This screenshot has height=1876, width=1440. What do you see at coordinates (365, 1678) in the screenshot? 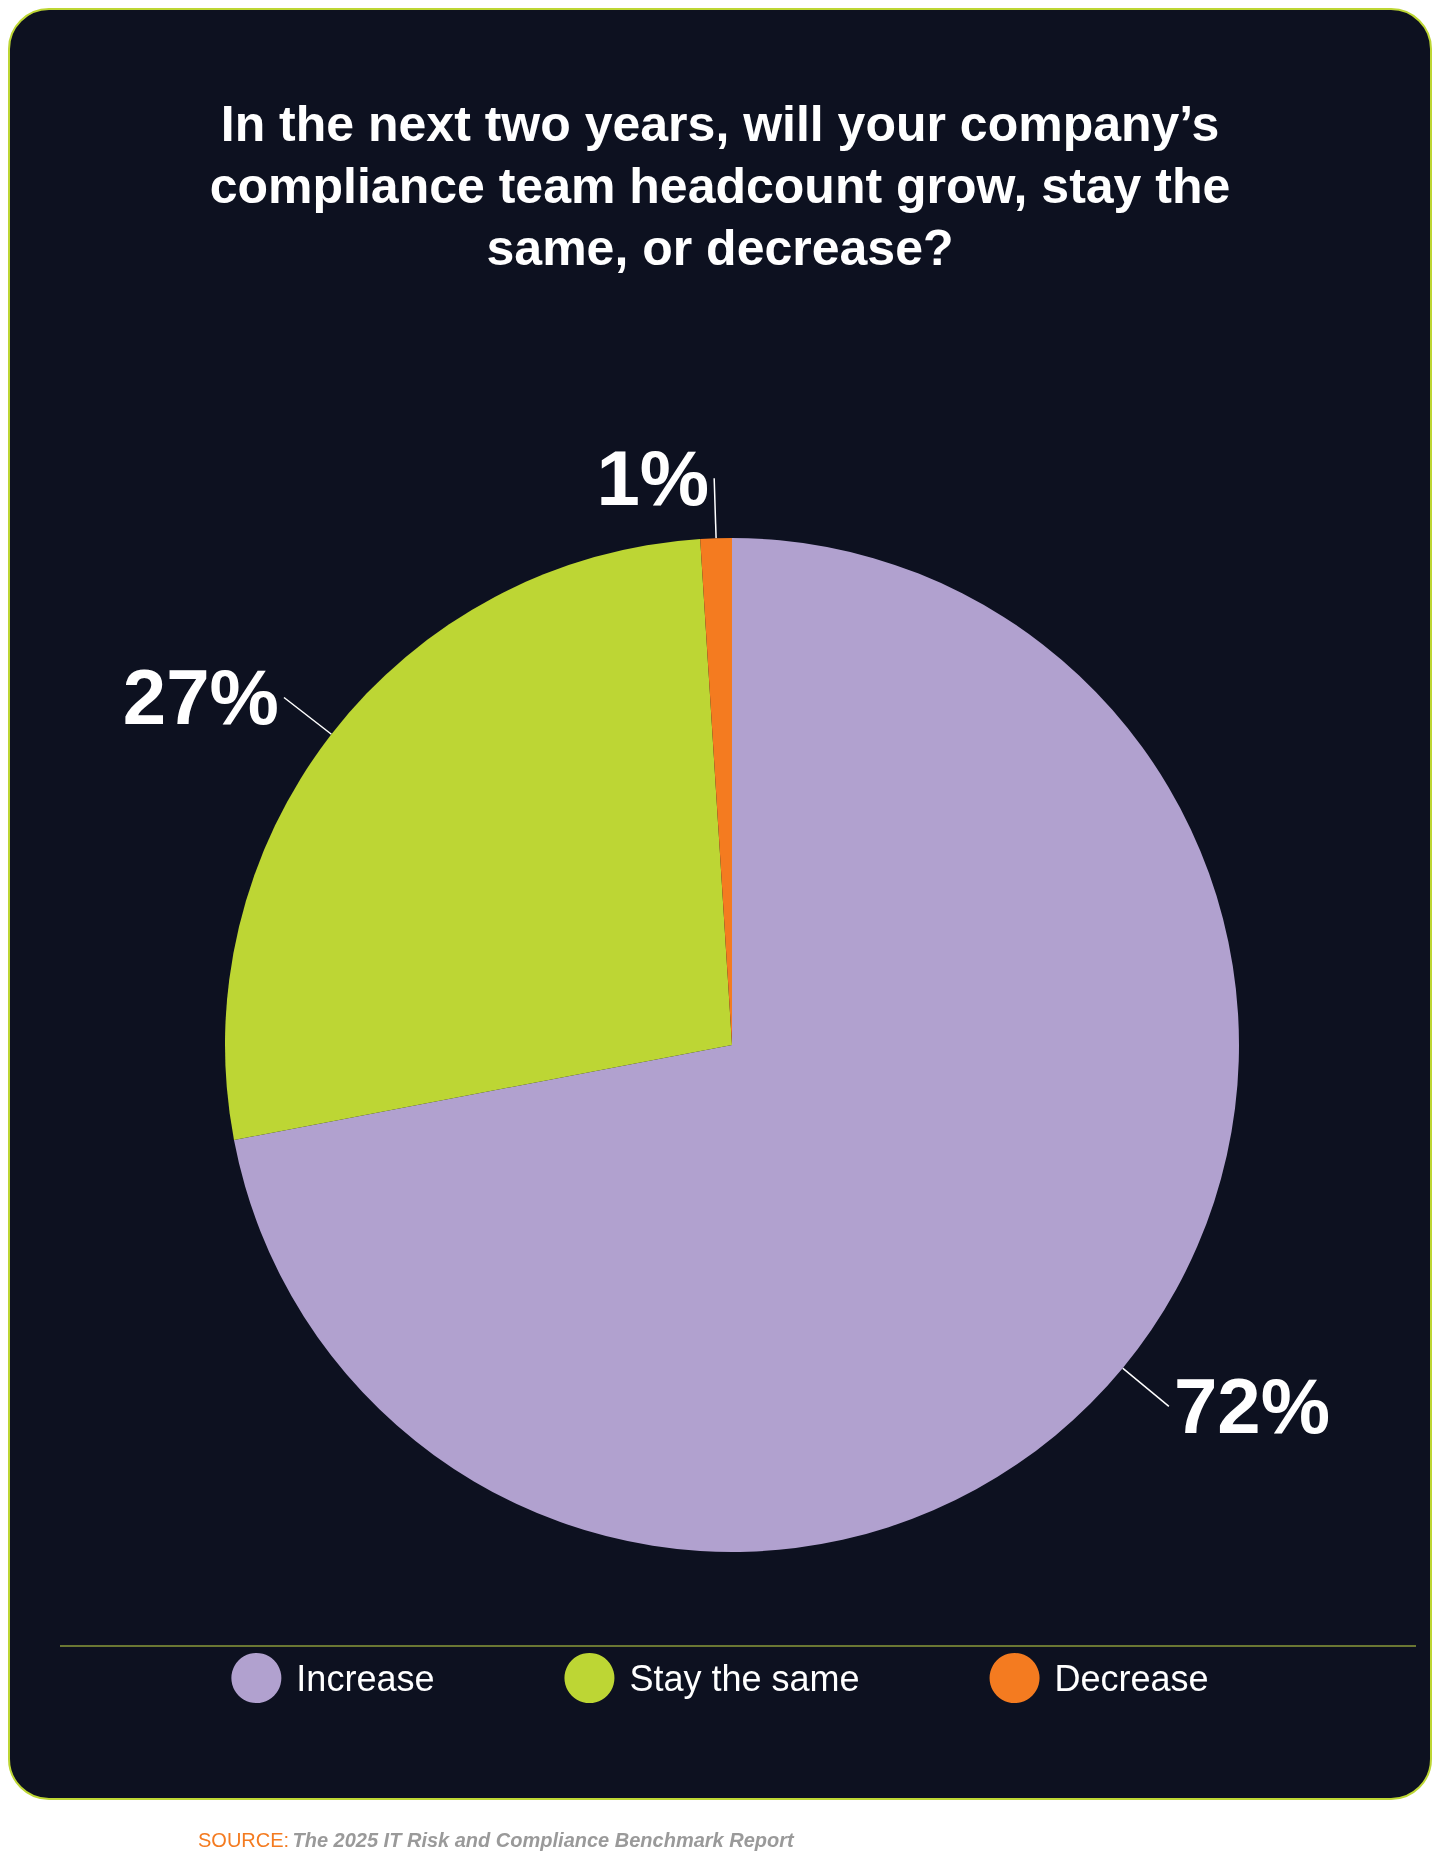
I see `legend-label: Increase` at bounding box center [365, 1678].